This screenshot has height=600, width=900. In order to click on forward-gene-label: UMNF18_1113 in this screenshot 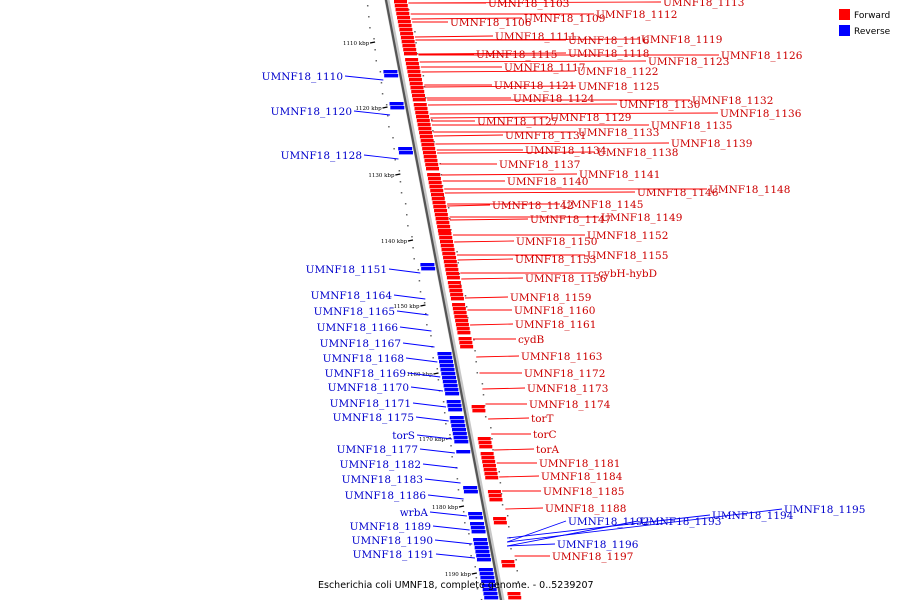, I will do `click(703, 4)`.